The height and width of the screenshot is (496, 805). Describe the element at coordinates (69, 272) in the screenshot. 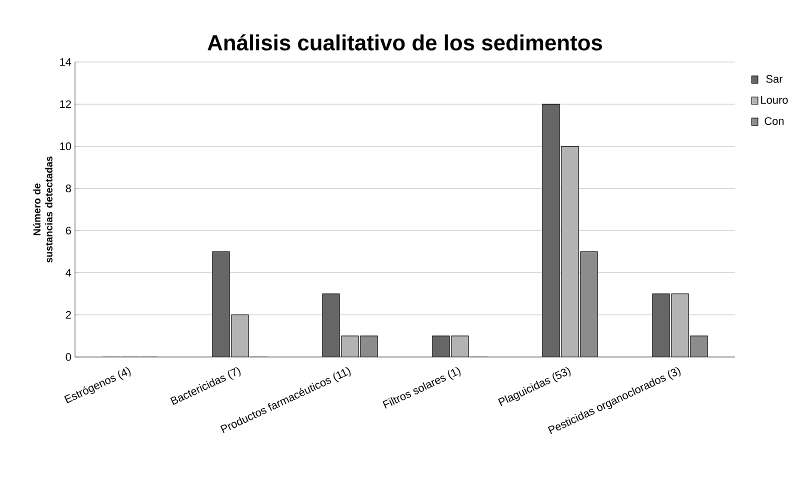

I see `y-tick-label: 4` at that location.